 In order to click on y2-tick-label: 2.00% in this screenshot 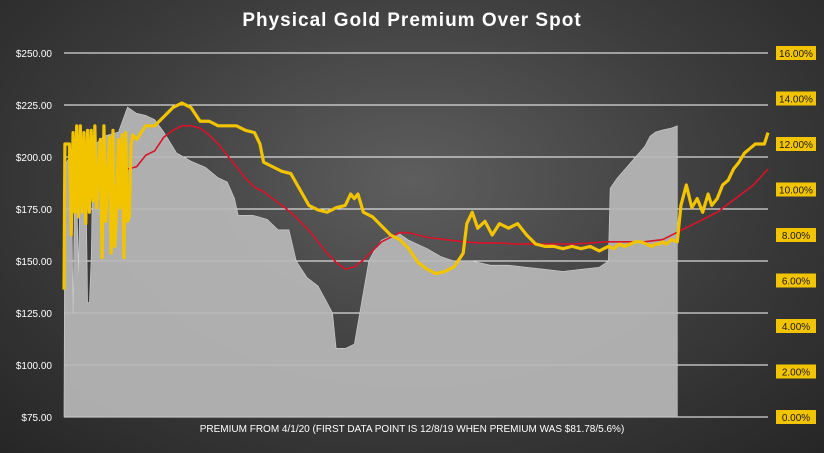, I will do `click(796, 373)`.